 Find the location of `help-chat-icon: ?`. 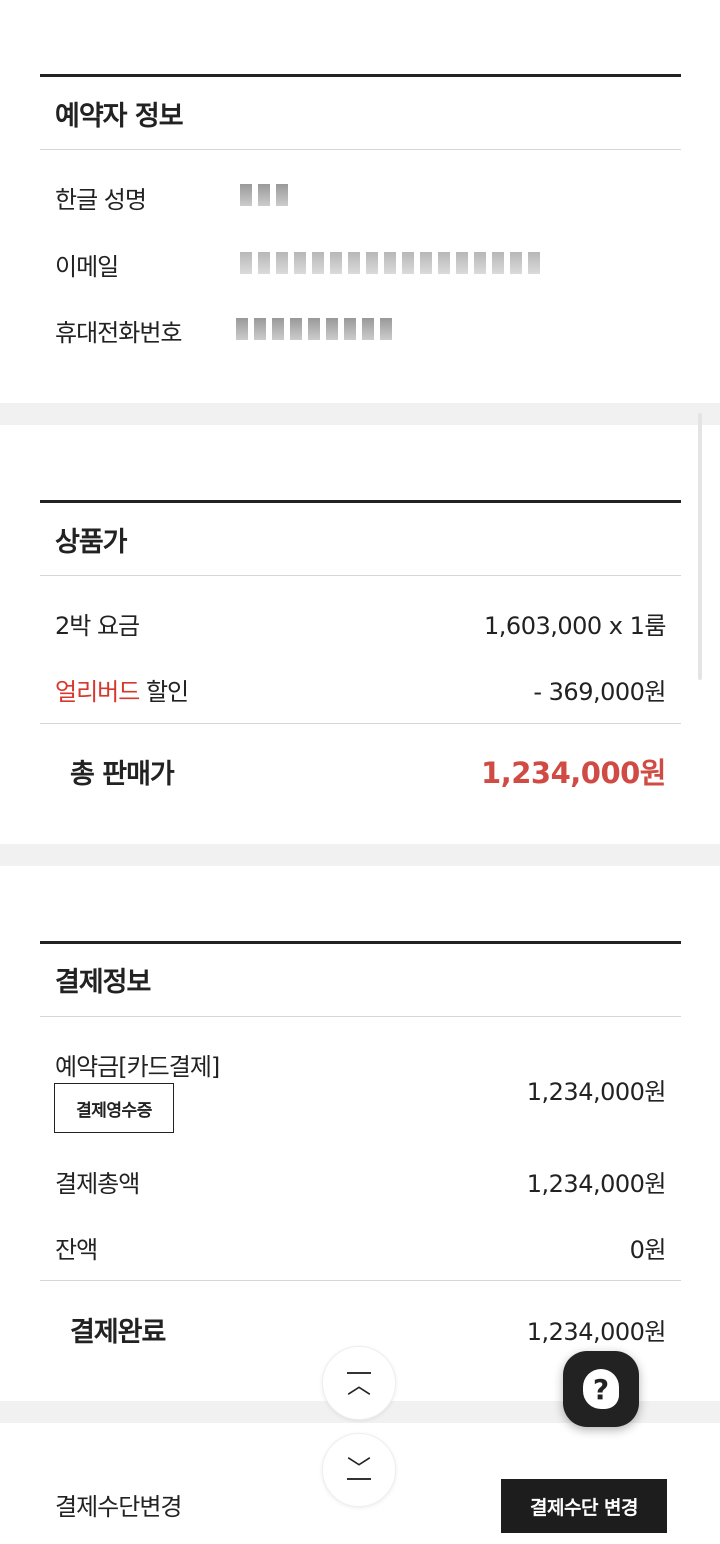

help-chat-icon: ? is located at coordinates (601, 1389).